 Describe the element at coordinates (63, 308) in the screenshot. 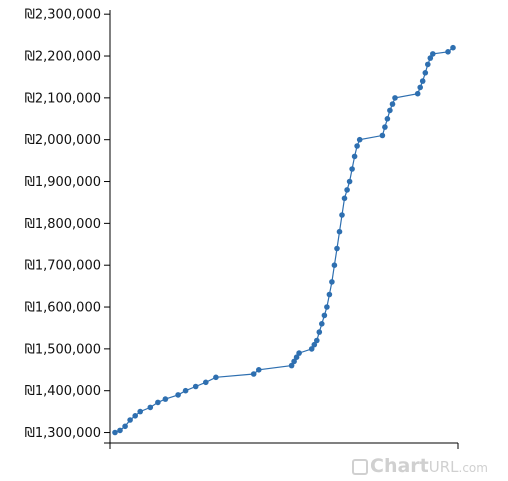

I see `y-tick-label: ₪1,600,000` at that location.